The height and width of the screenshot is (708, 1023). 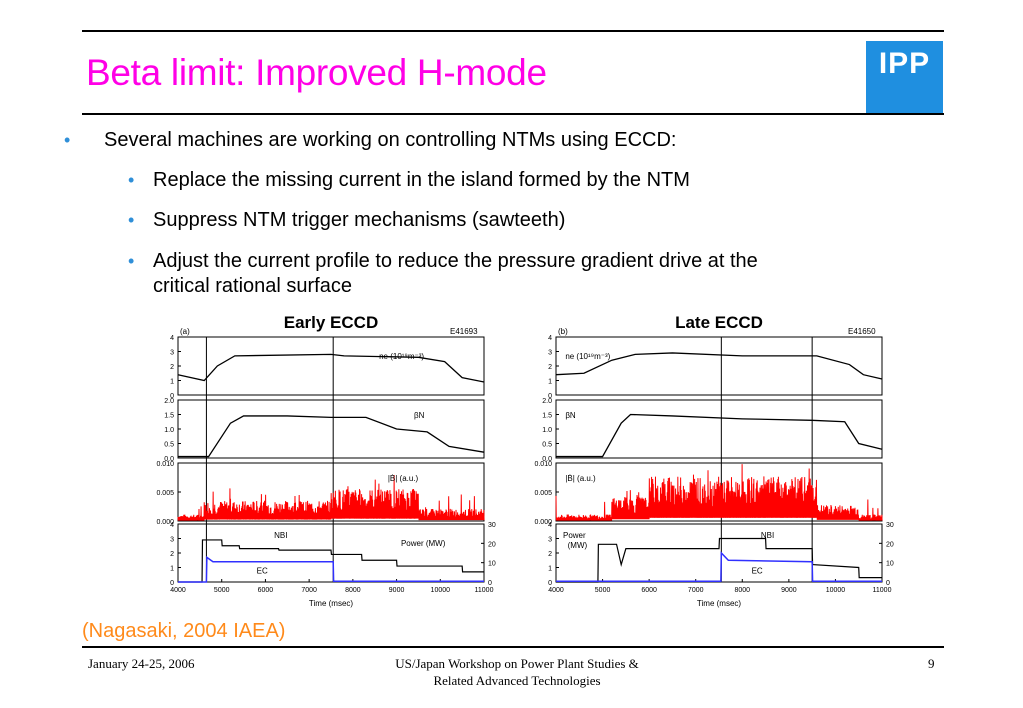 What do you see at coordinates (513, 114) in the screenshot?
I see `title-rule` at bounding box center [513, 114].